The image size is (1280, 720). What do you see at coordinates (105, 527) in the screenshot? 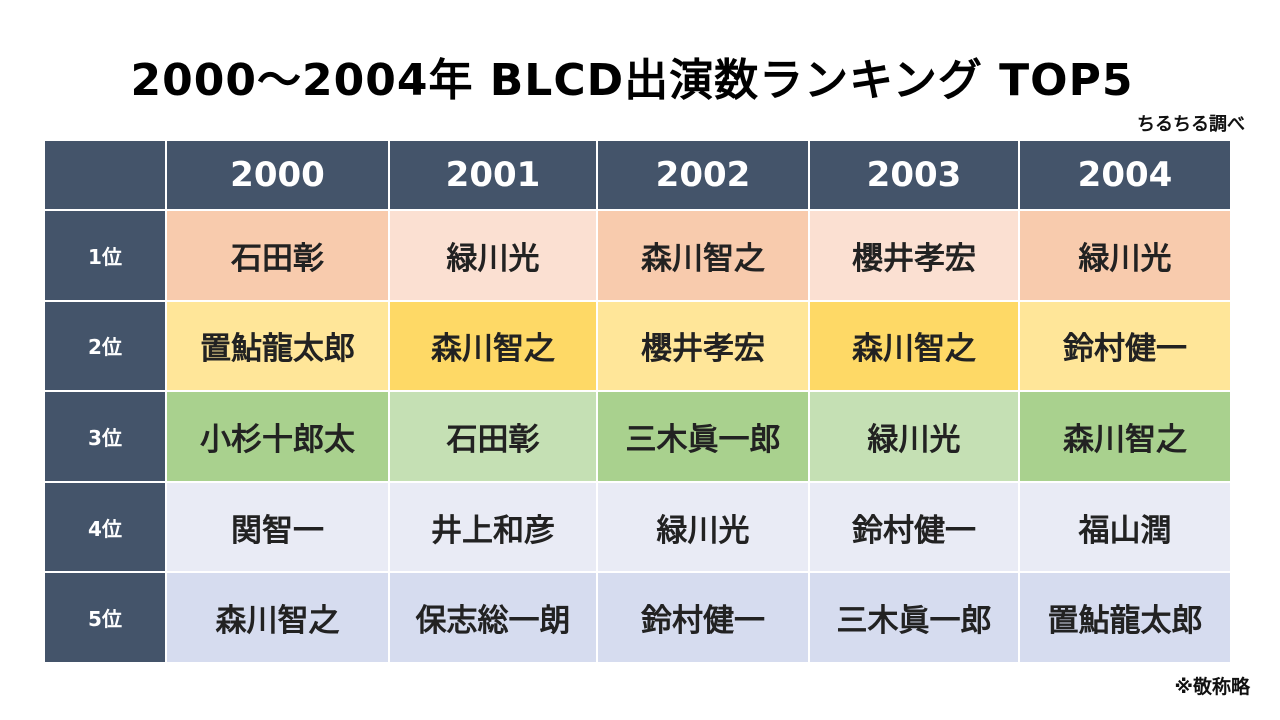
I see `row-label: 4位` at bounding box center [105, 527].